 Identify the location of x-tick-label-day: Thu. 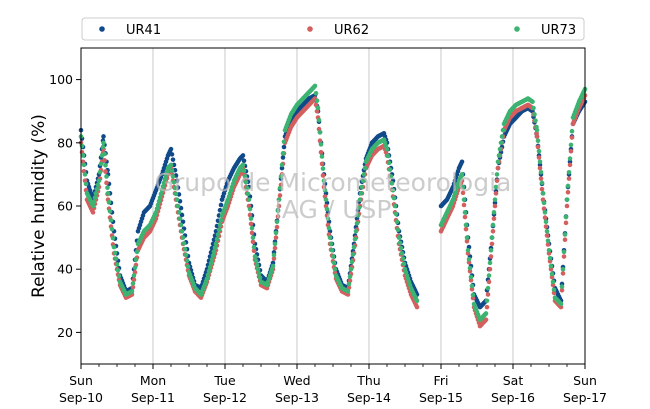
(368, 380).